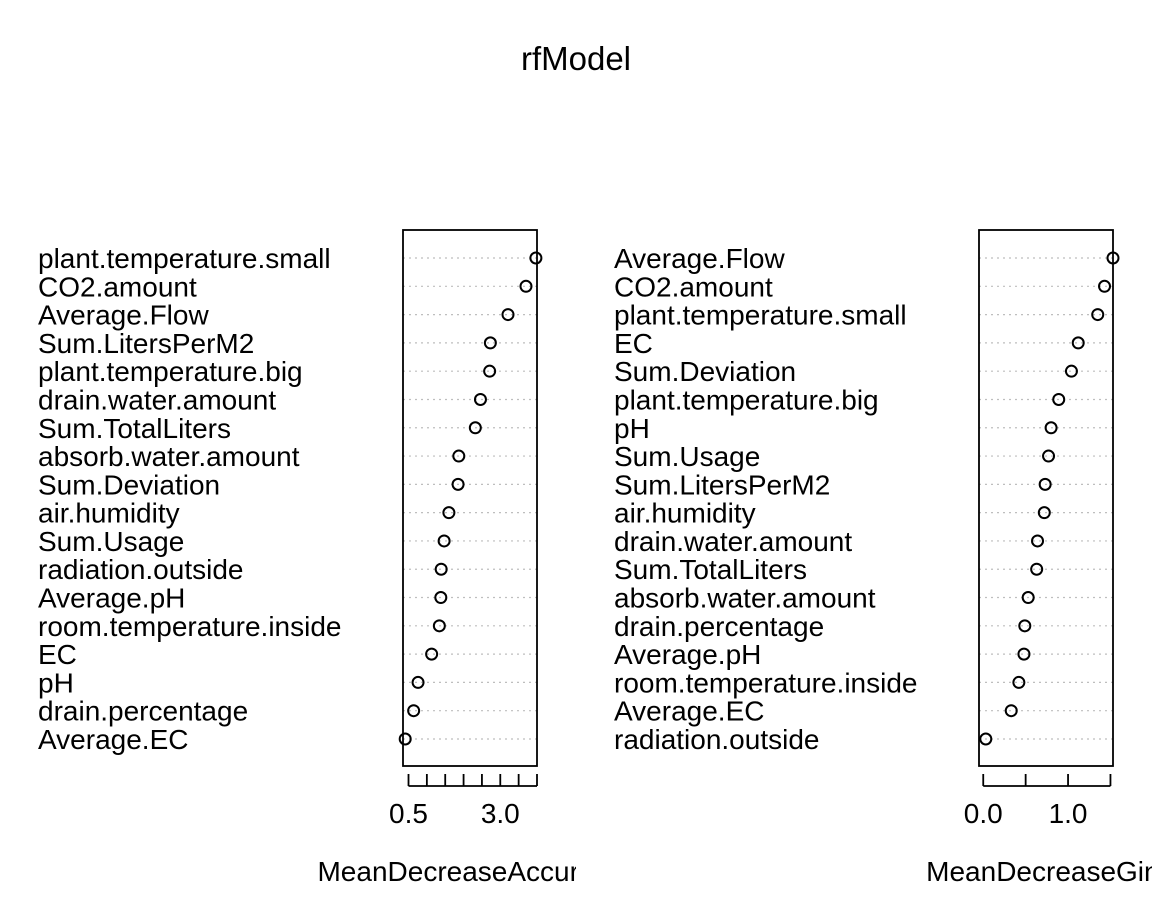 The height and width of the screenshot is (921, 1152). What do you see at coordinates (469, 871) in the screenshot?
I see `x-axis-title: MeanDecreaseAccuracy` at bounding box center [469, 871].